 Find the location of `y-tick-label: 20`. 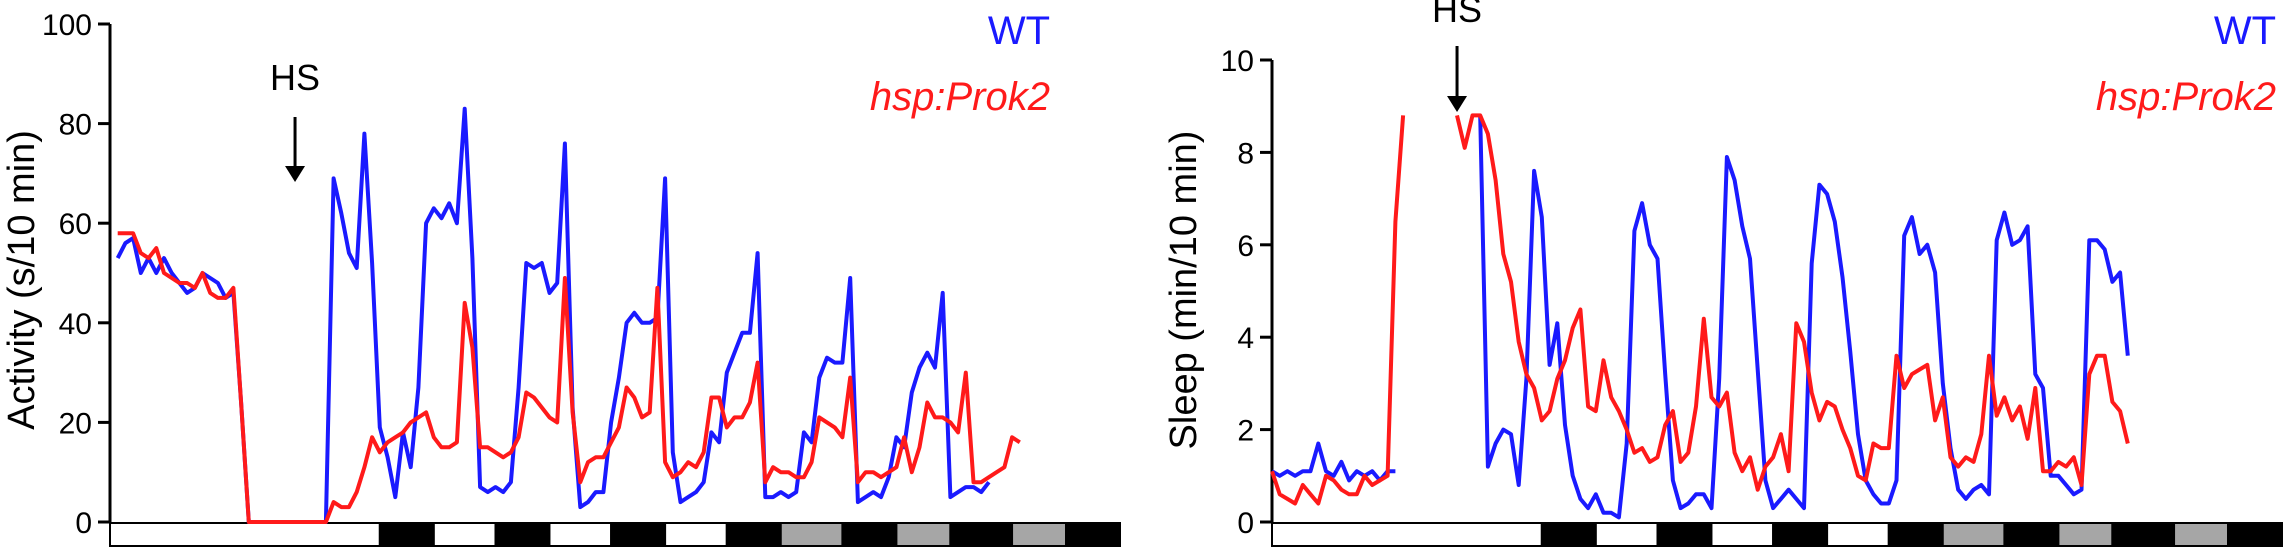

y-tick-label: 20 is located at coordinates (75, 423).